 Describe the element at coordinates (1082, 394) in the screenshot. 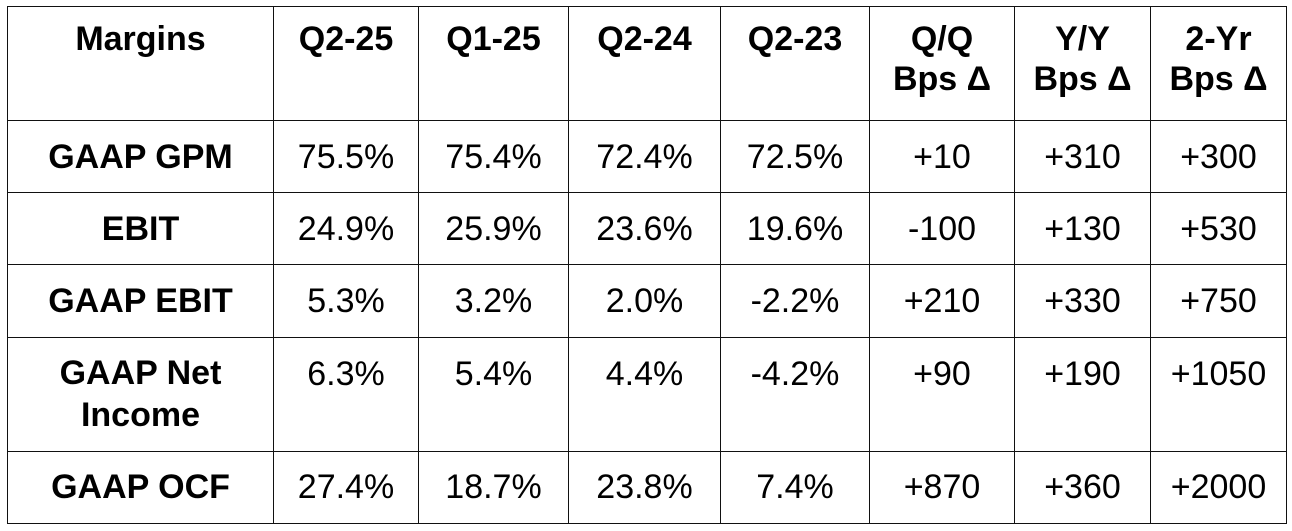

I see `table-cell: +190` at that location.